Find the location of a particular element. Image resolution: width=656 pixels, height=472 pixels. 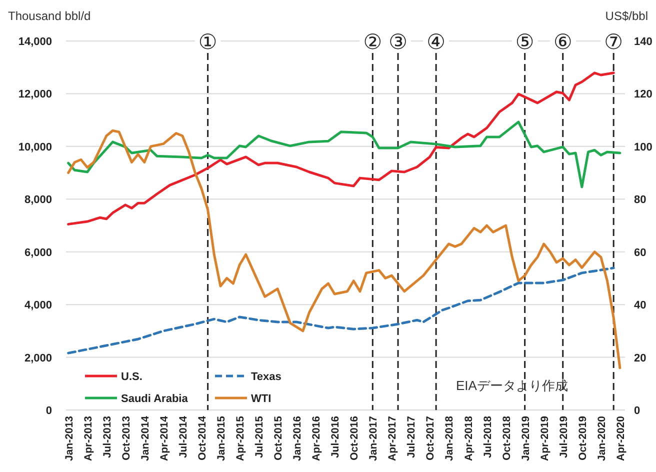

x-tick-label: Jan-2013 is located at coordinates (69, 438).